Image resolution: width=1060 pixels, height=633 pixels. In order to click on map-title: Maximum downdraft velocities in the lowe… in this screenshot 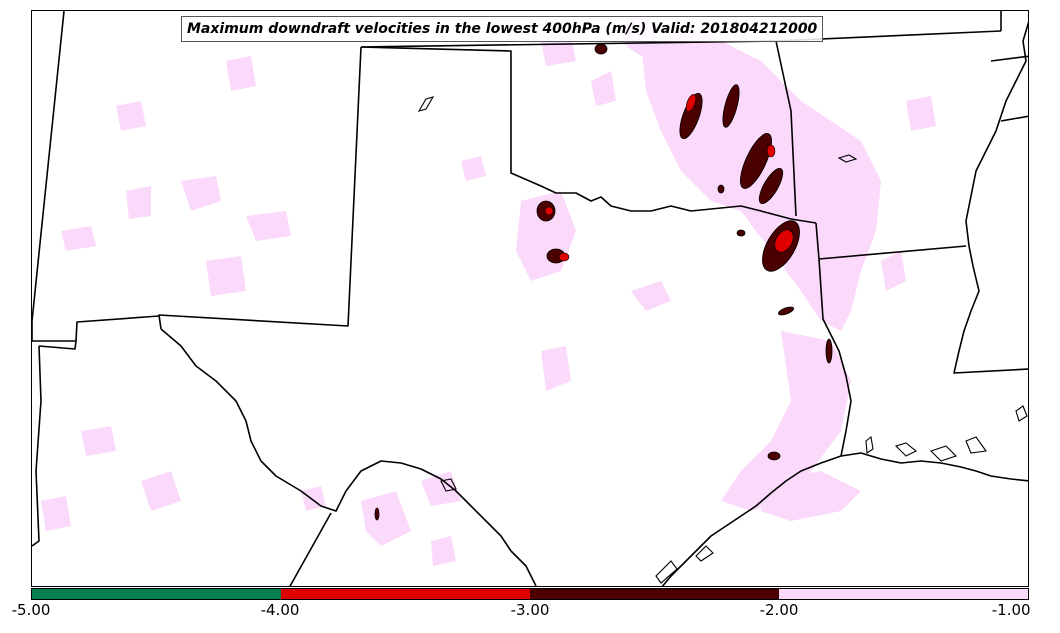, I will do `click(502, 29)`.